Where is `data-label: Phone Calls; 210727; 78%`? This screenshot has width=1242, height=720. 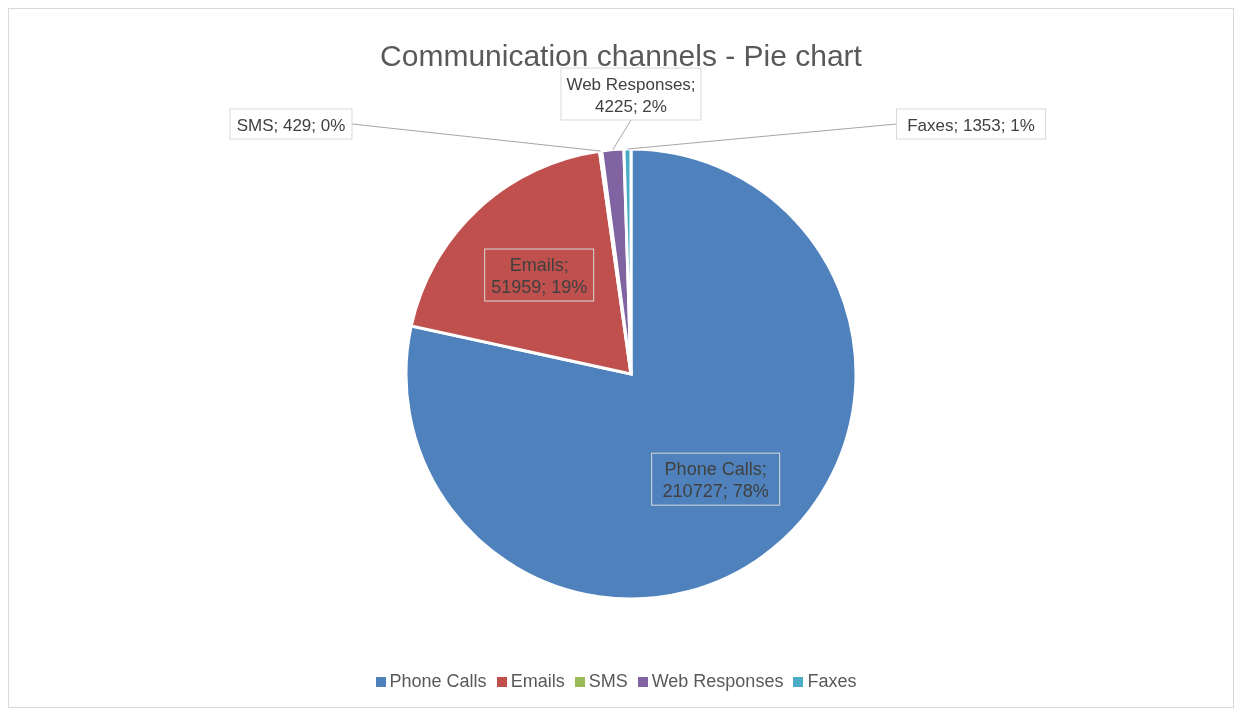 data-label: Phone Calls; 210727; 78% is located at coordinates (715, 480).